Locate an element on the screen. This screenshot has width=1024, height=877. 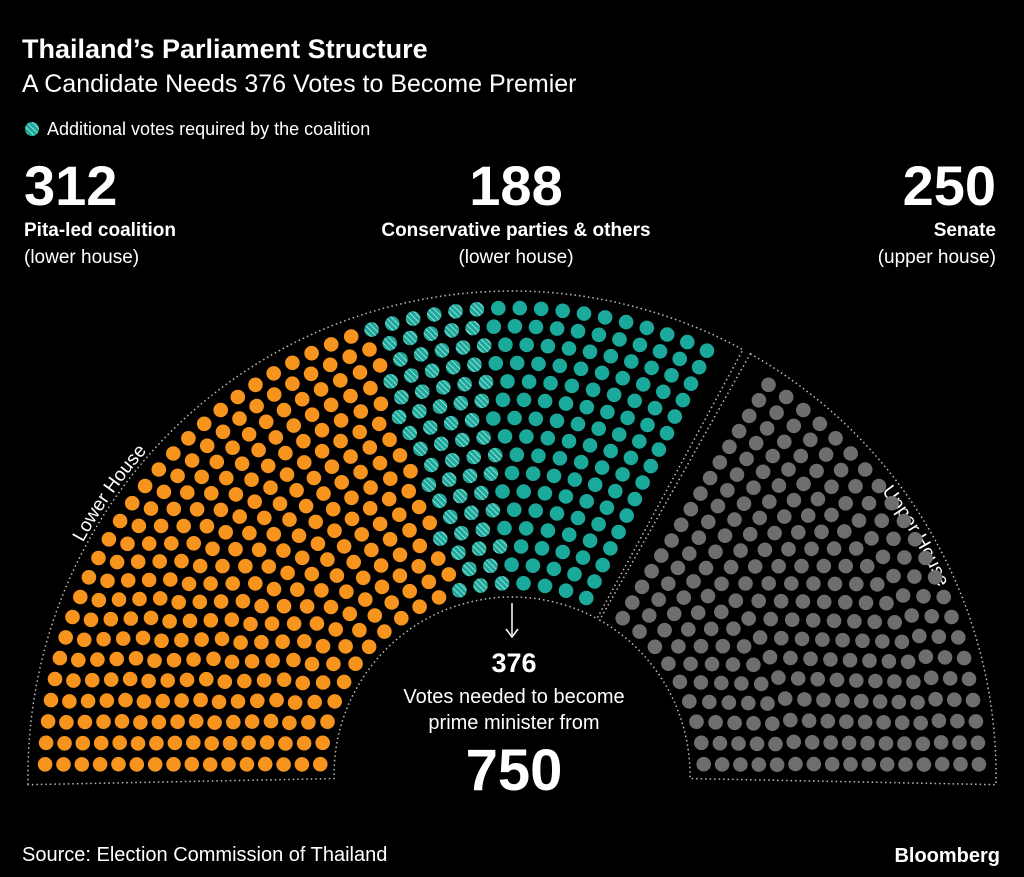
party-name: Conservative parties & others is located at coordinates (515, 230).